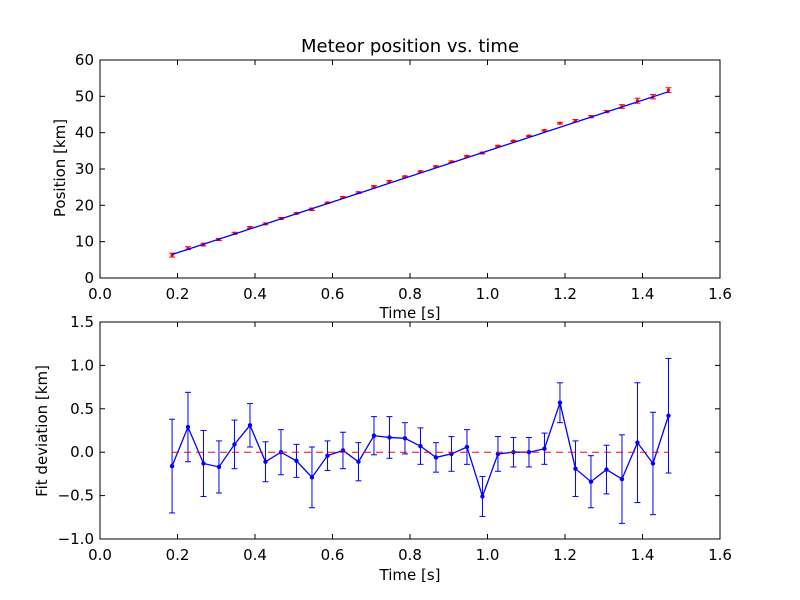 This screenshot has height=600, width=800. Describe the element at coordinates (84, 242) in the screenshot. I see `y-tick-label: 10` at that location.